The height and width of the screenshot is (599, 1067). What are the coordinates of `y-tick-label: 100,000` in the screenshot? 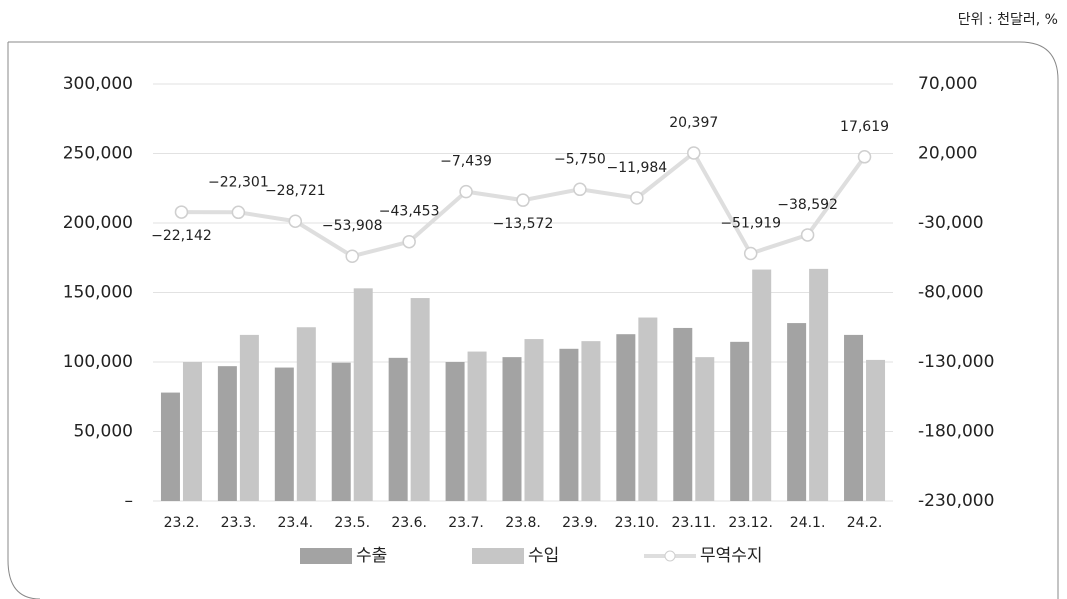 It's located at (98, 362).